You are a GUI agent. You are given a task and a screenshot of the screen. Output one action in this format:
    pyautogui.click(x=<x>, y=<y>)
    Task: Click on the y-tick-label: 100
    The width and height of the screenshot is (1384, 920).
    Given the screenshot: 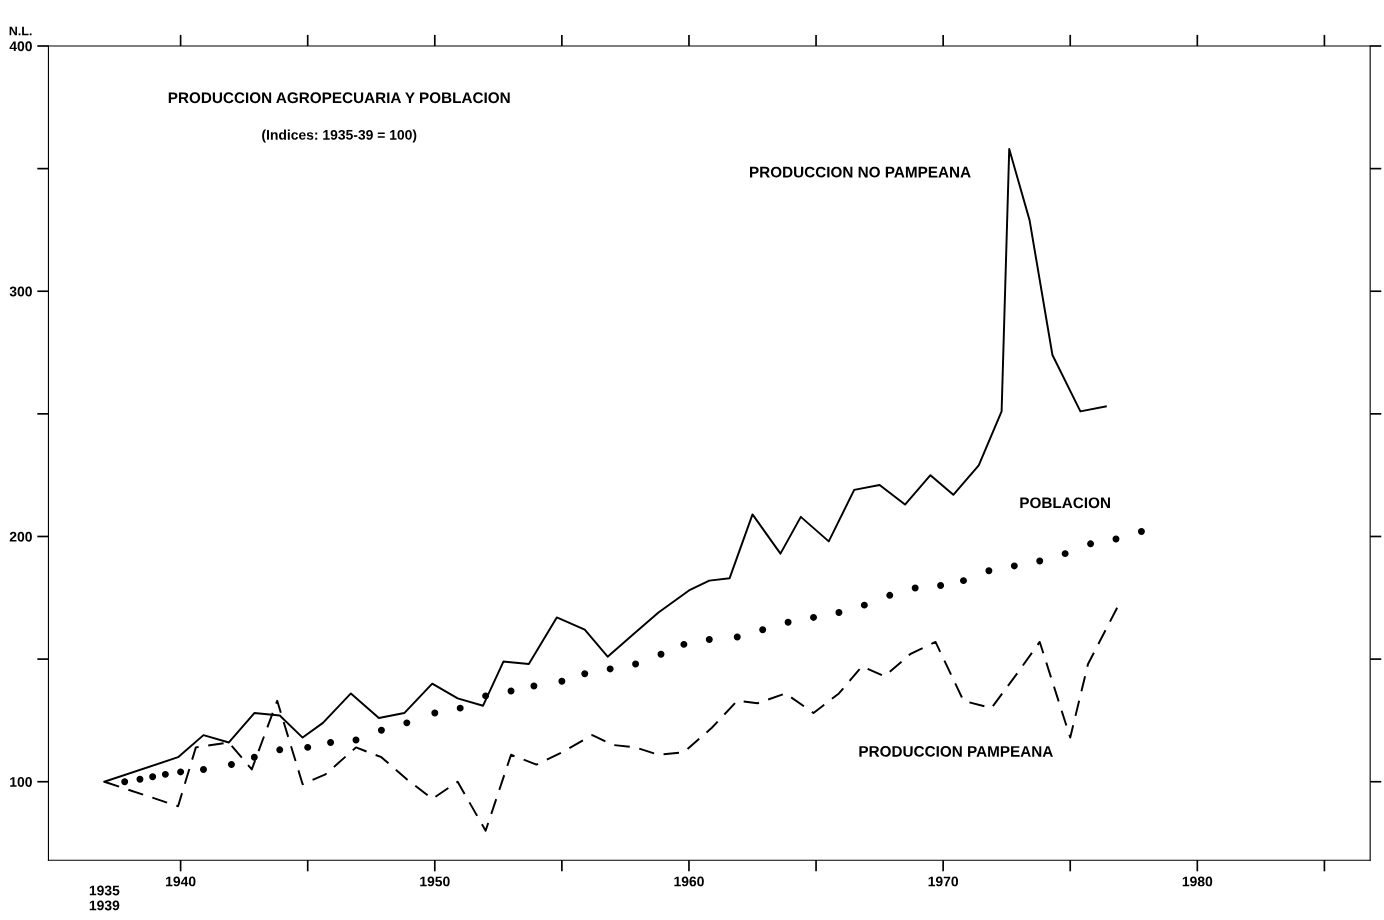 What is the action you would take?
    pyautogui.click(x=21, y=782)
    